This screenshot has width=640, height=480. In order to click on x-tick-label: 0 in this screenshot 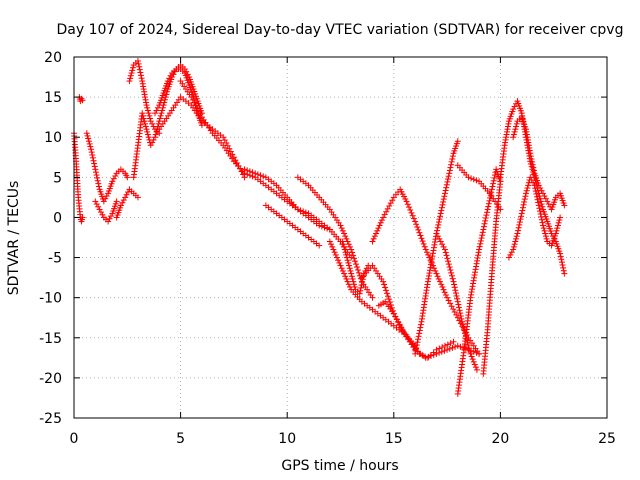, I will do `click(74, 439)`.